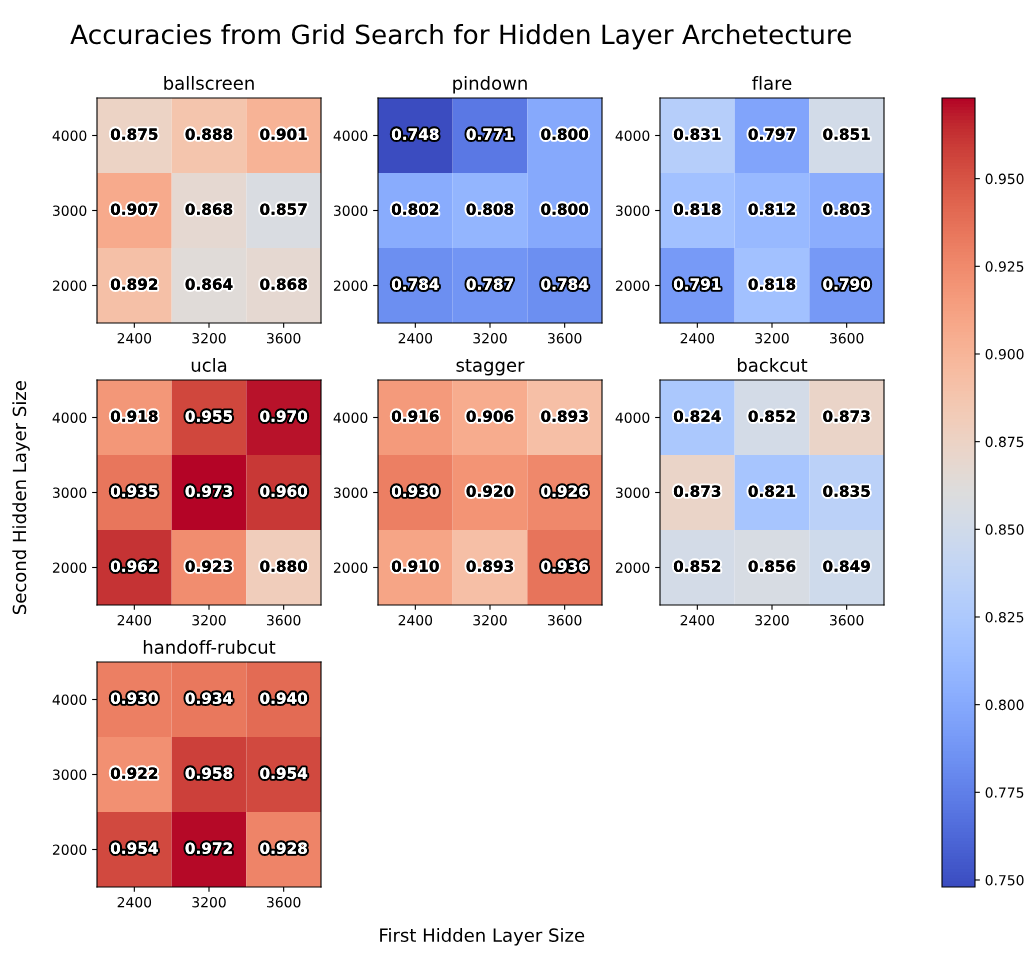 This screenshot has height=957, width=1025. I want to click on data-label: 0.935, so click(134, 491).